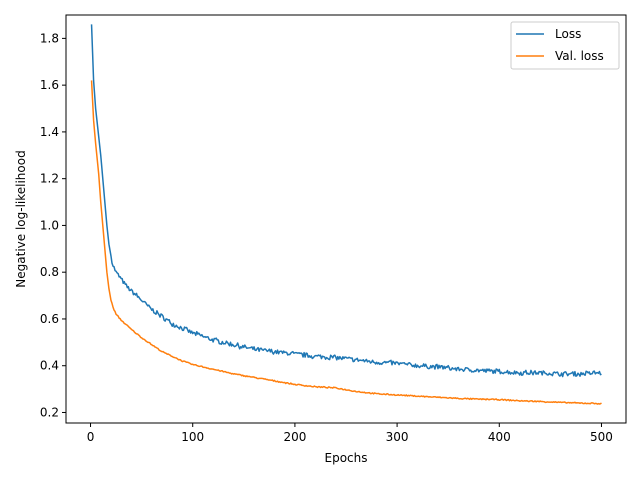 The image size is (640, 480). Describe the element at coordinates (568, 34) in the screenshot. I see `legend-label-loss: Loss` at that location.